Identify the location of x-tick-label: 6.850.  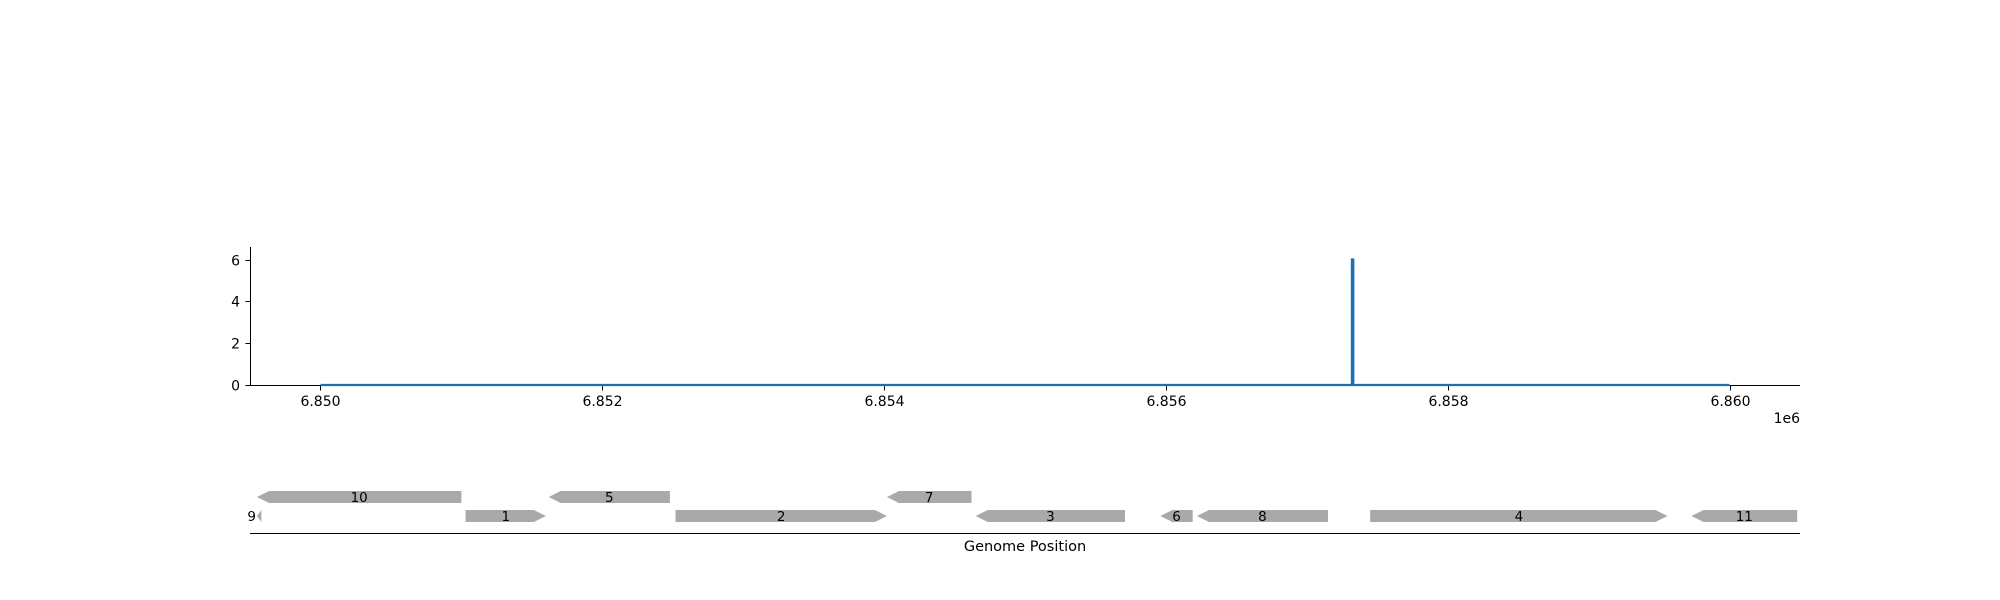
(320, 402).